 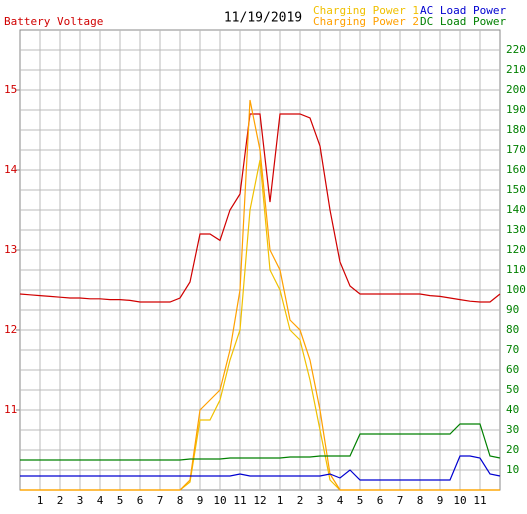 What do you see at coordinates (512, 449) in the screenshot?
I see `y2-tick-label: 20` at bounding box center [512, 449].